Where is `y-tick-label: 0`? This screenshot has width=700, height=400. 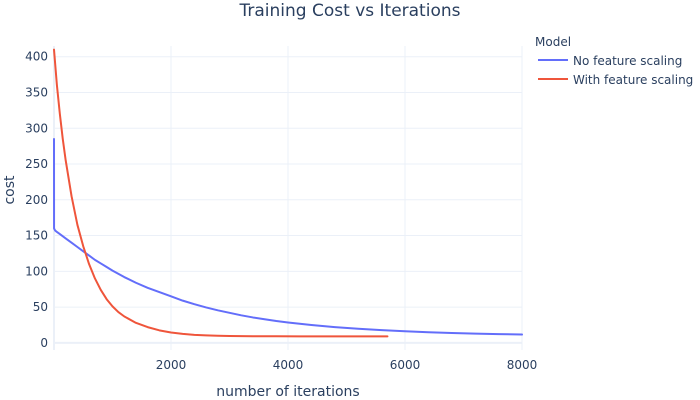 y-tick-label: 0 is located at coordinates (44, 343).